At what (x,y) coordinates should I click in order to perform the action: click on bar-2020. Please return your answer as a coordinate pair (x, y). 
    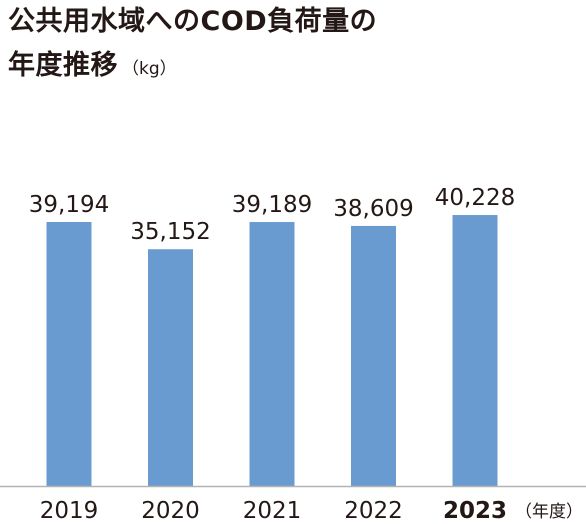
    Looking at the image, I should click on (170, 367).